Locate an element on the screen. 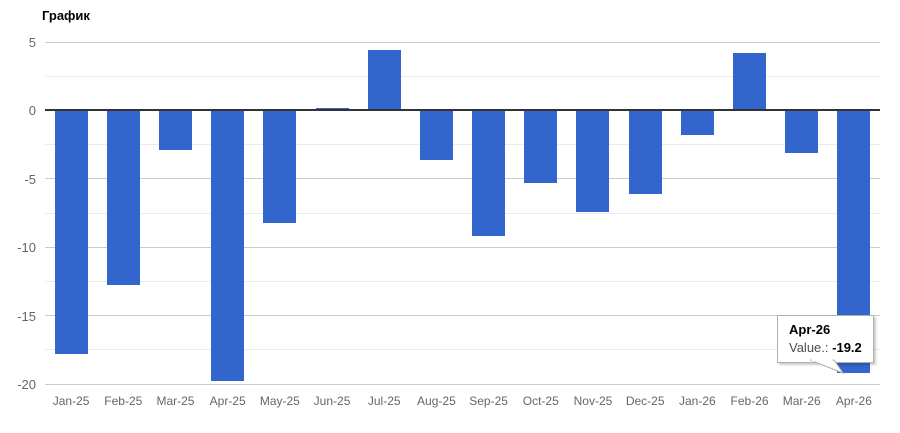  x-axis-label: Jul-25 is located at coordinates (384, 401).